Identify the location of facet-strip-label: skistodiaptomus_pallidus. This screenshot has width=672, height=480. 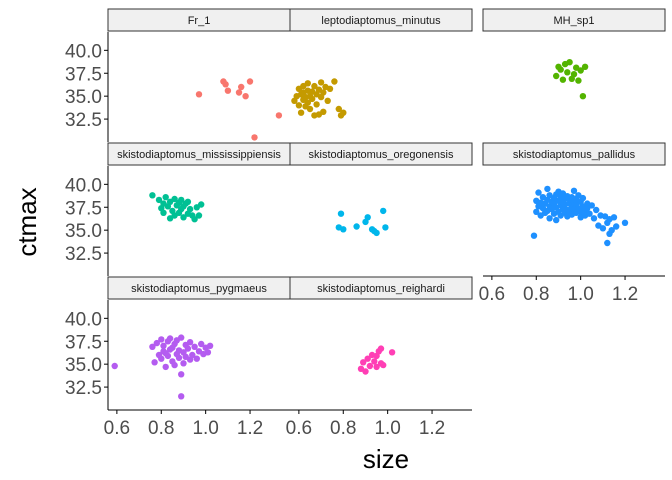
(574, 155).